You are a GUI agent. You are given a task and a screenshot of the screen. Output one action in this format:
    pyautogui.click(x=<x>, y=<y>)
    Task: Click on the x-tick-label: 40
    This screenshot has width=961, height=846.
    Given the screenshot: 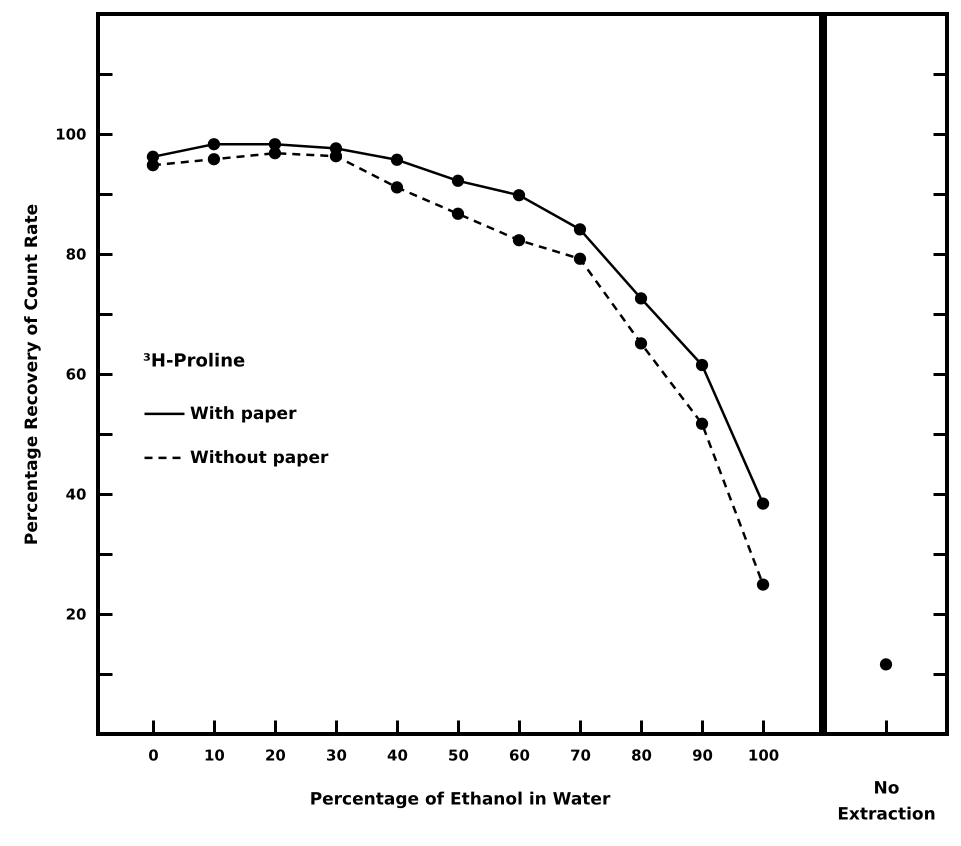 What is the action you would take?
    pyautogui.click(x=397, y=755)
    